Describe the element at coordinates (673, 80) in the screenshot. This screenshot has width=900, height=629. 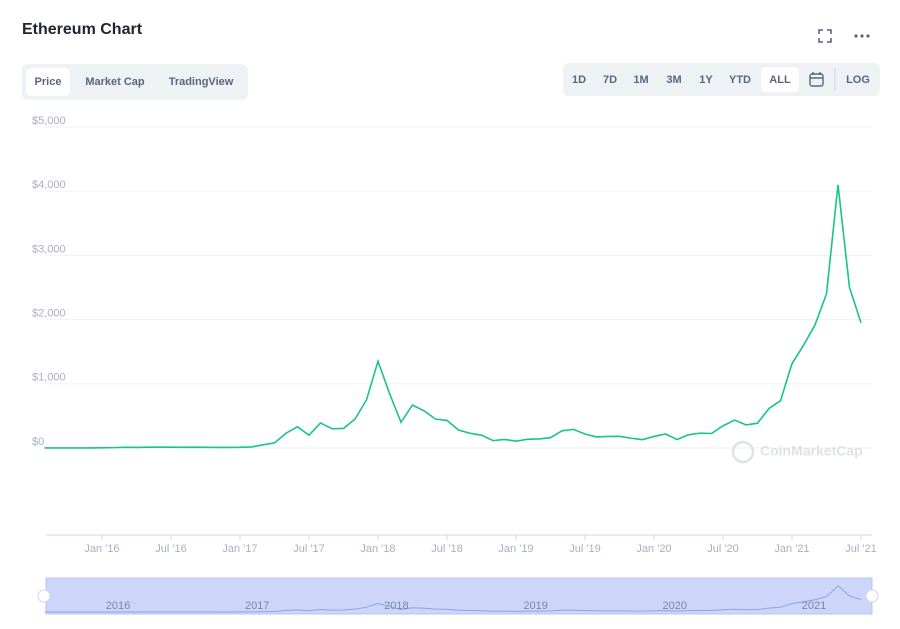
I see `range: 3M` at that location.